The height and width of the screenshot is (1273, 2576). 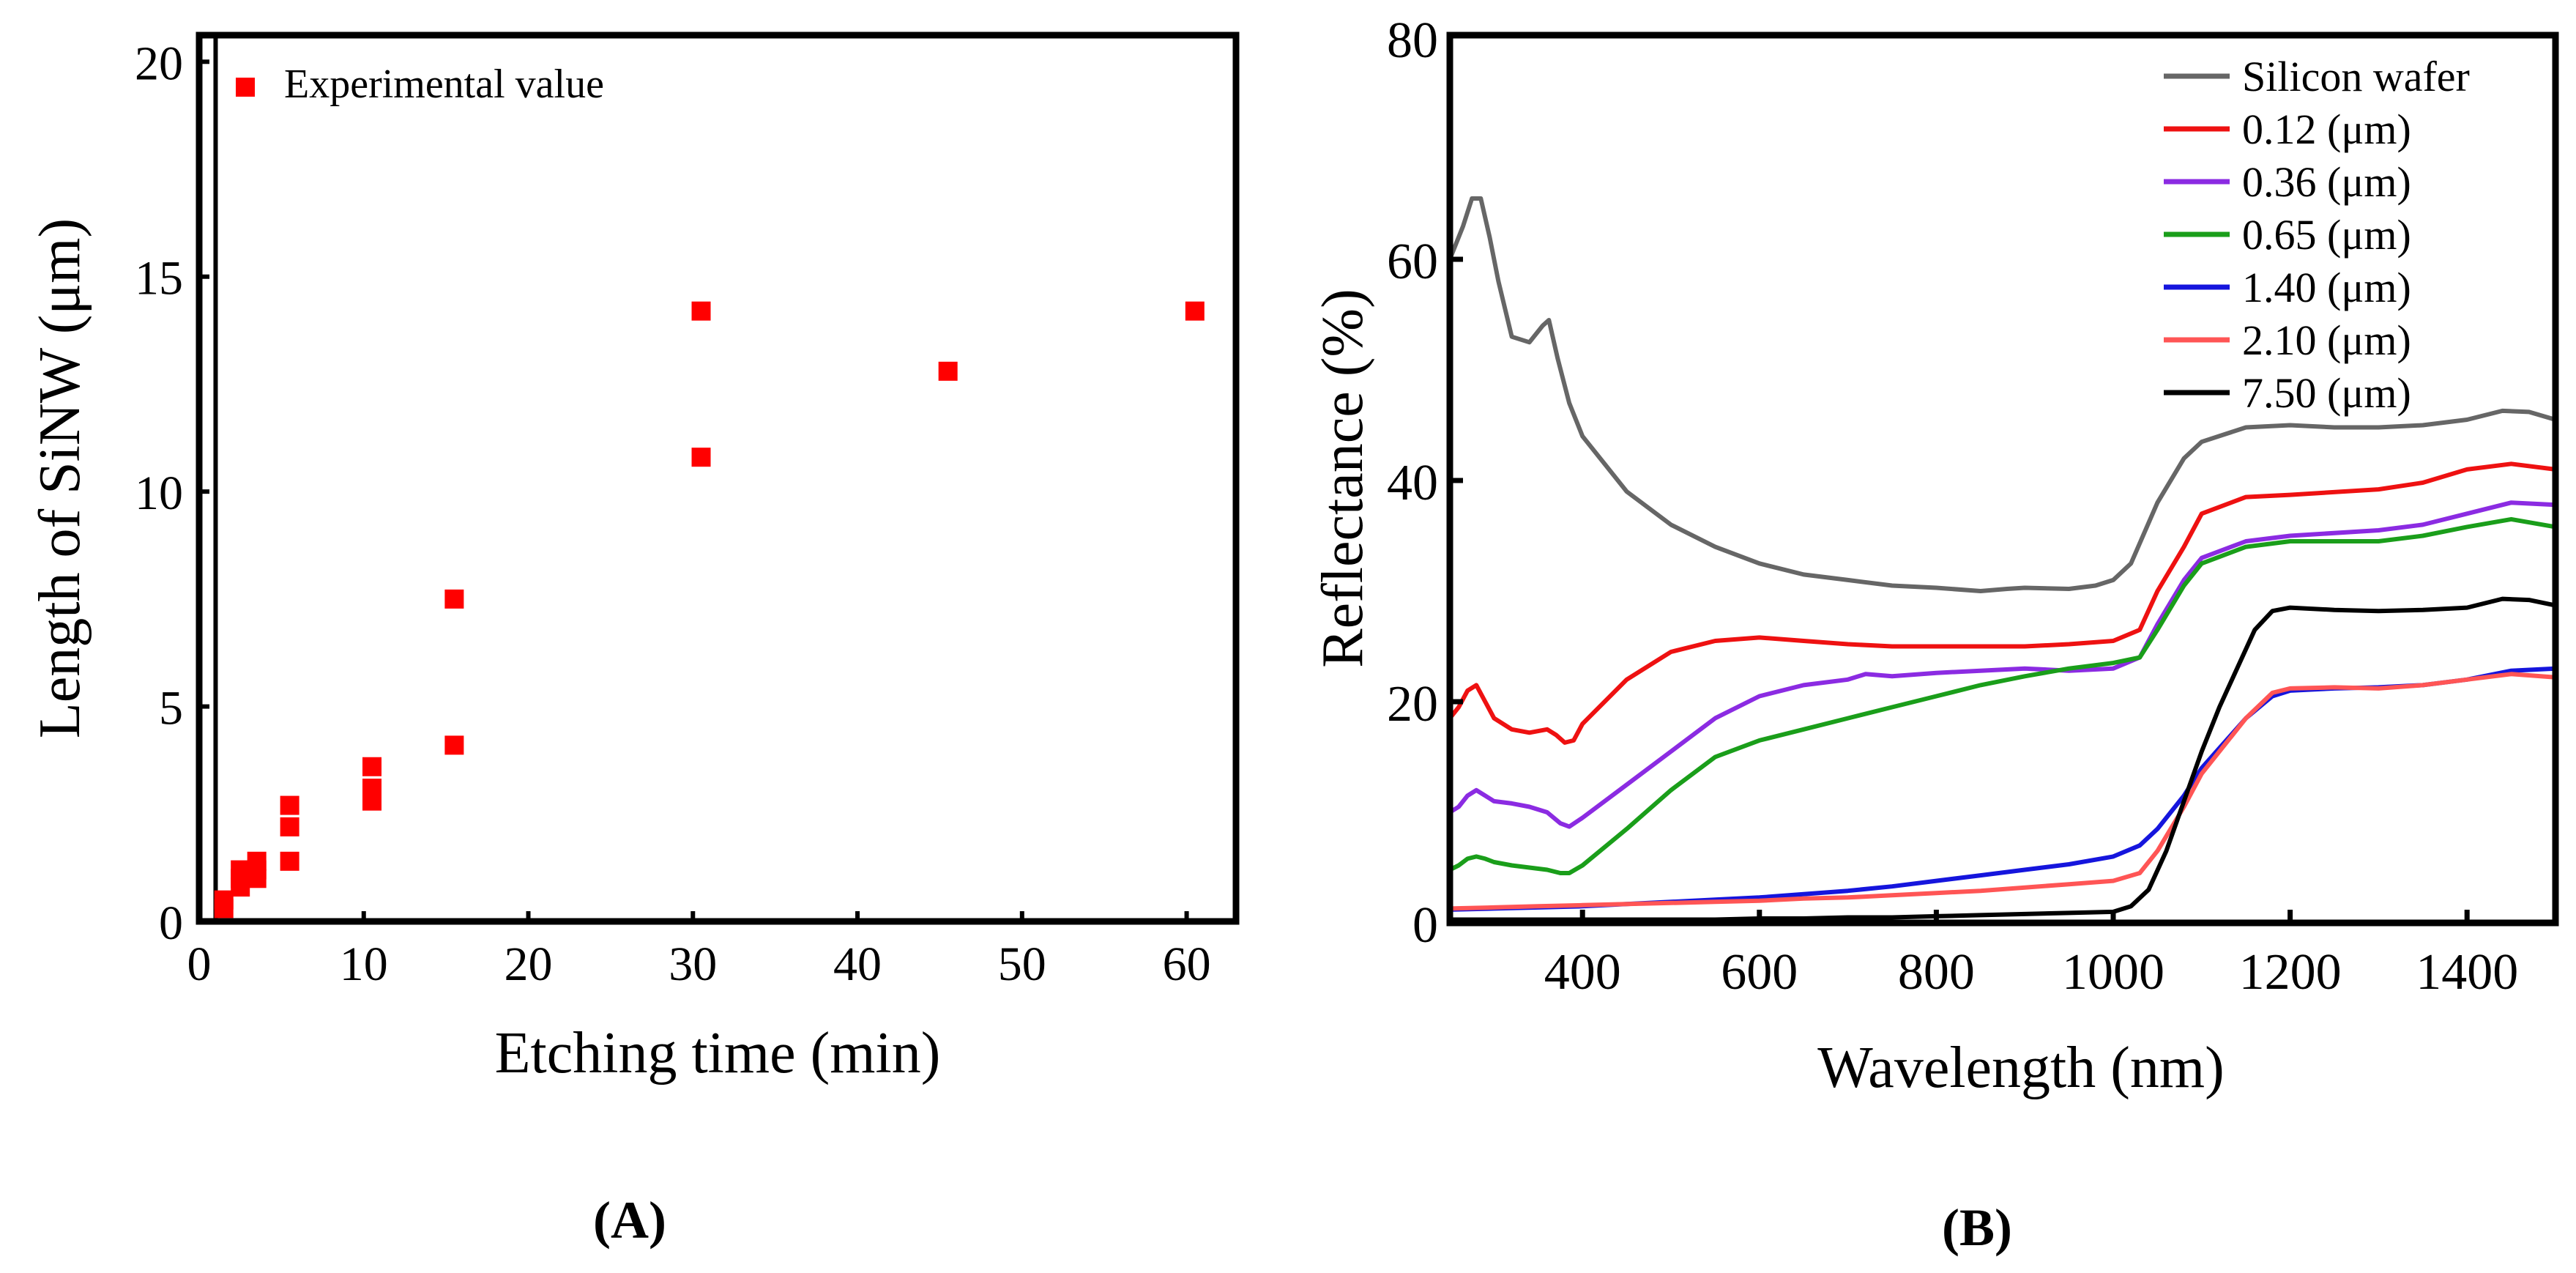 I want to click on panel-b-x-tick-label: 1200, so click(x=2290, y=972).